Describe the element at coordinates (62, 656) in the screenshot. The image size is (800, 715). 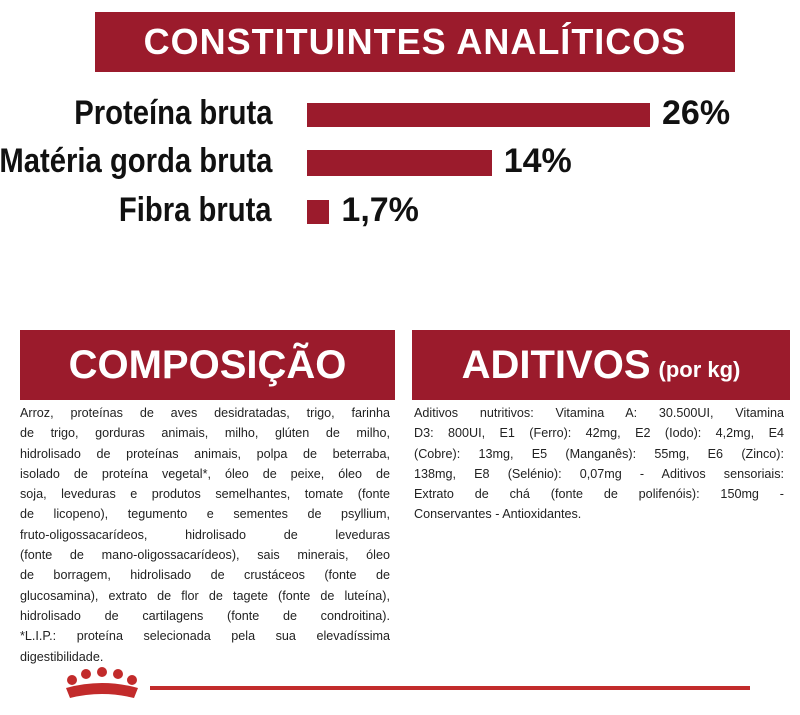
I see `text-line: digestibilidade.` at that location.